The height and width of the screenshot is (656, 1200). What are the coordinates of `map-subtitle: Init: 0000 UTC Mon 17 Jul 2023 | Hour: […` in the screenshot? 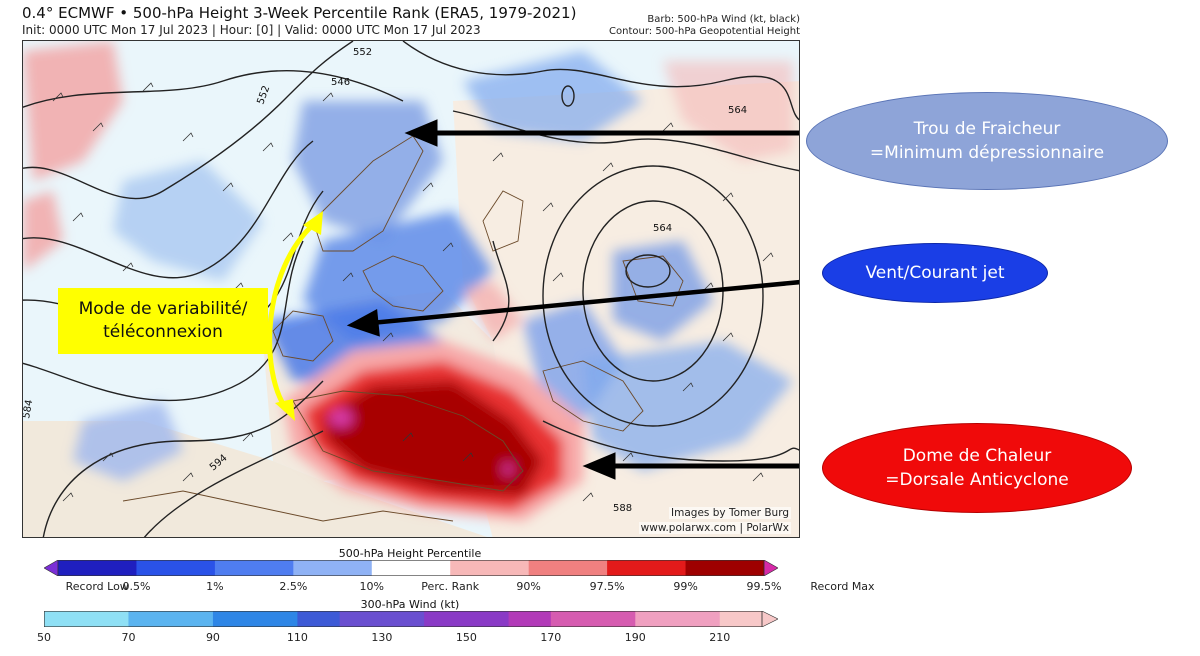 It's located at (251, 30).